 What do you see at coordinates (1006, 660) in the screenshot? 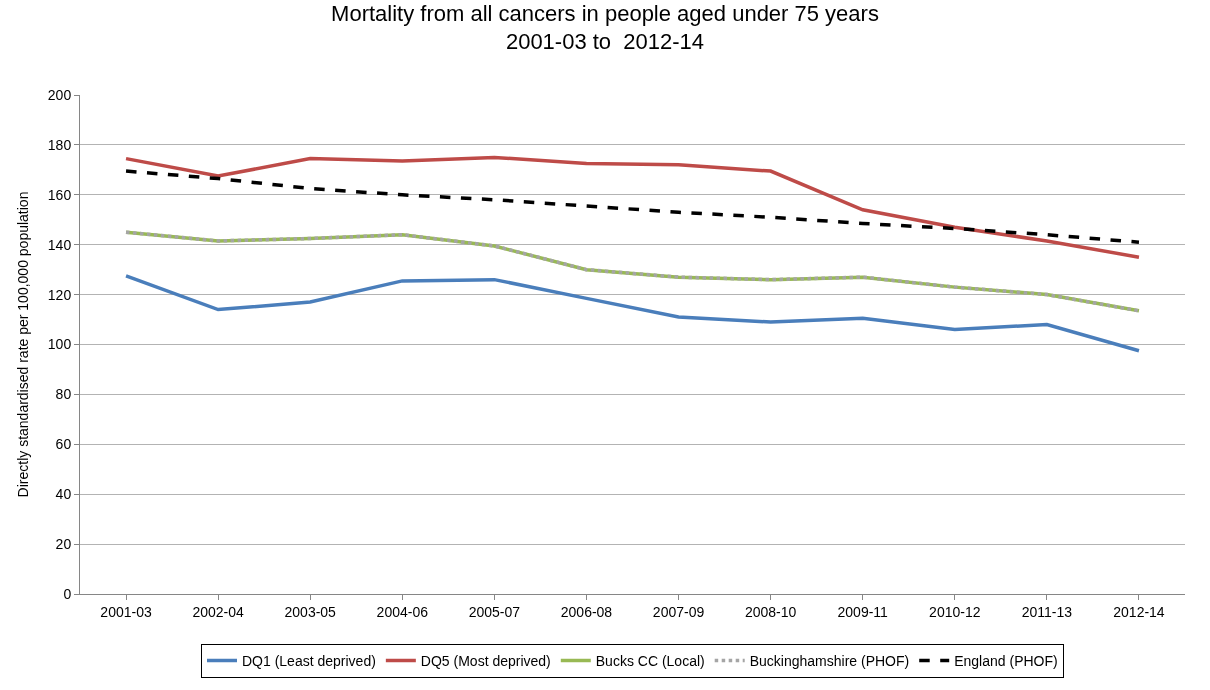
I see `legend-label: England (PHOF)` at bounding box center [1006, 660].